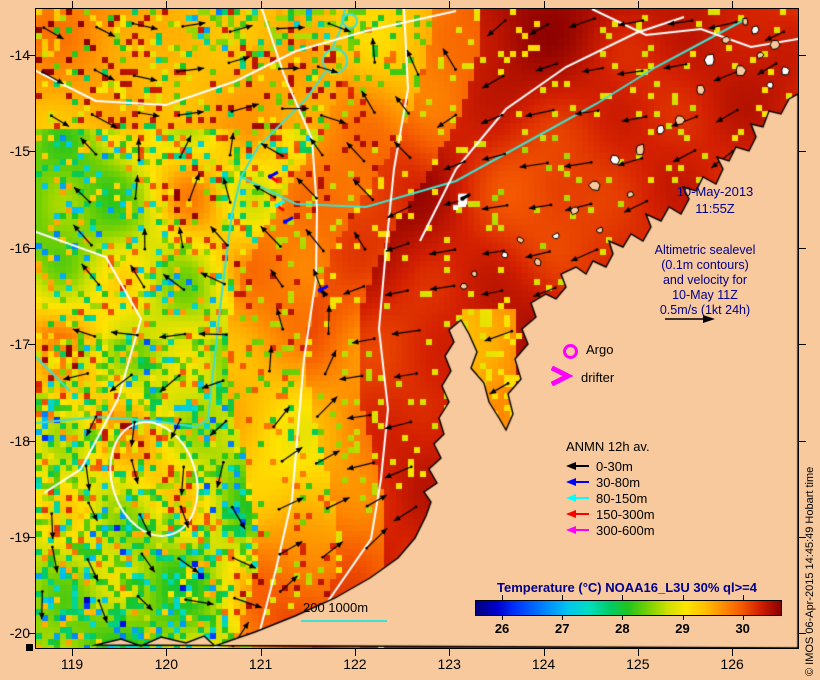 This screenshot has height=680, width=820. I want to click on anmn-legend-label: 300-600m, so click(625, 530).